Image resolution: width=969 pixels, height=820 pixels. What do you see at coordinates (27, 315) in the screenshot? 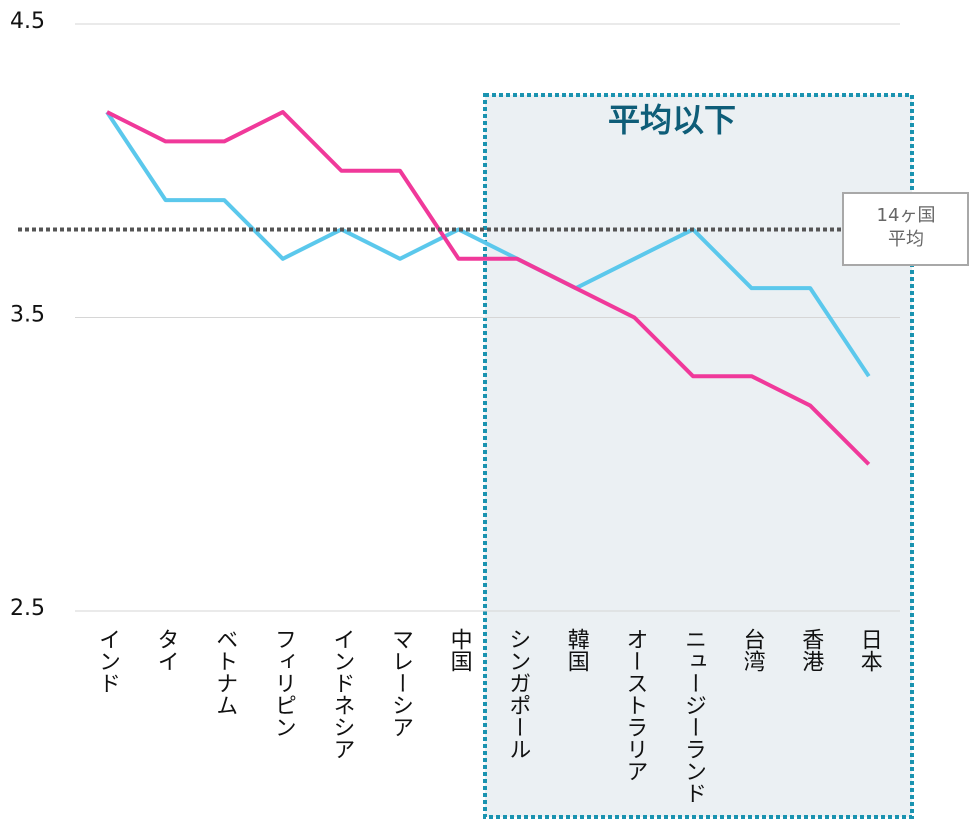
I see `y-tick-label: 3.5` at bounding box center [27, 315].